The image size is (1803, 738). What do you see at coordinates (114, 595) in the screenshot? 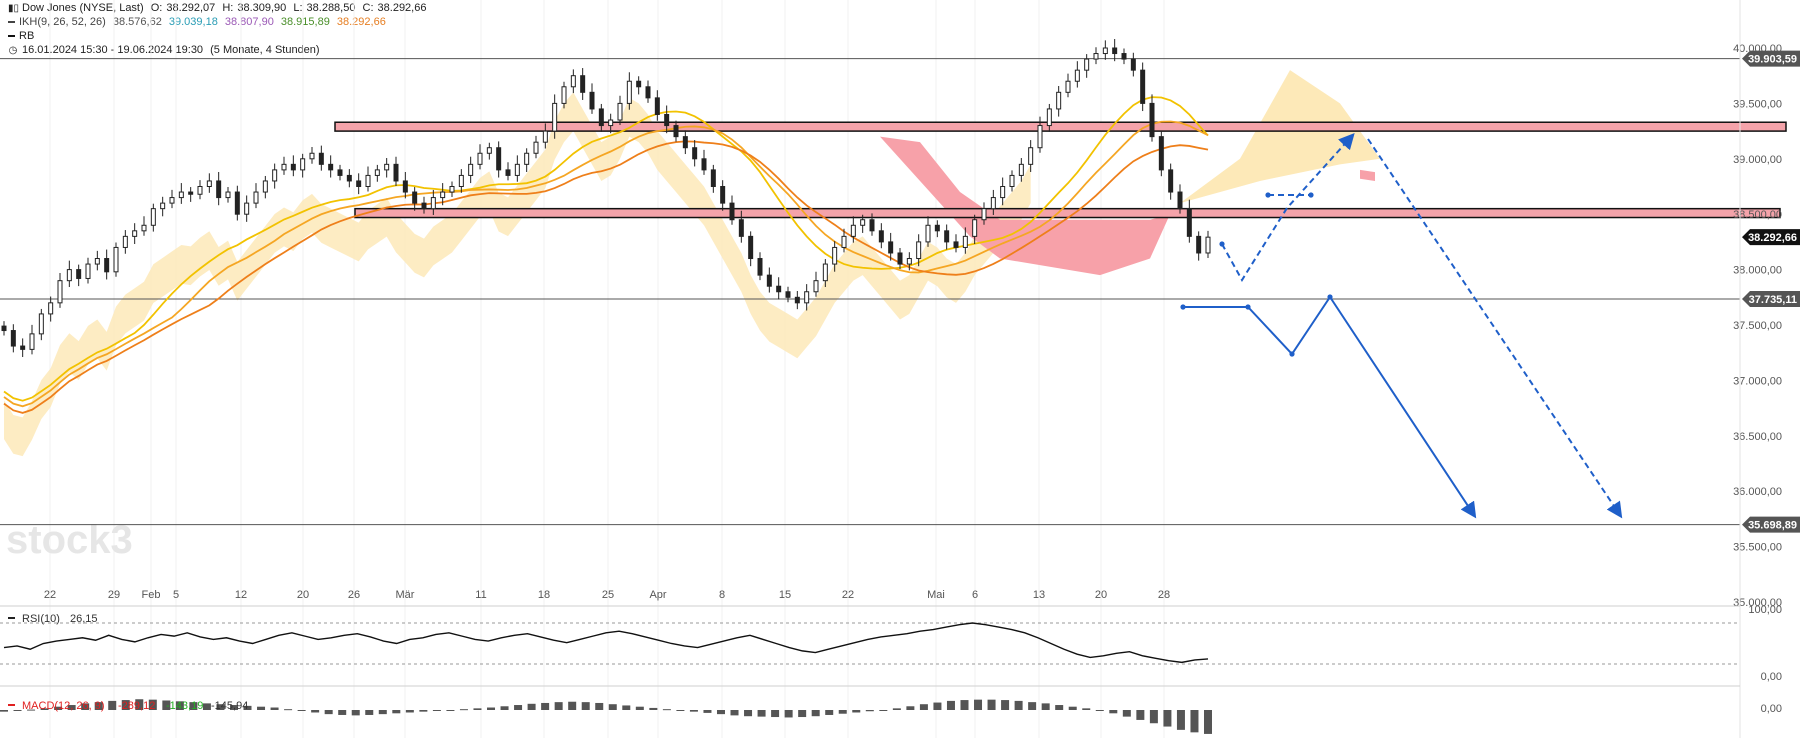
I see `time-axis-label: 29` at bounding box center [114, 595].